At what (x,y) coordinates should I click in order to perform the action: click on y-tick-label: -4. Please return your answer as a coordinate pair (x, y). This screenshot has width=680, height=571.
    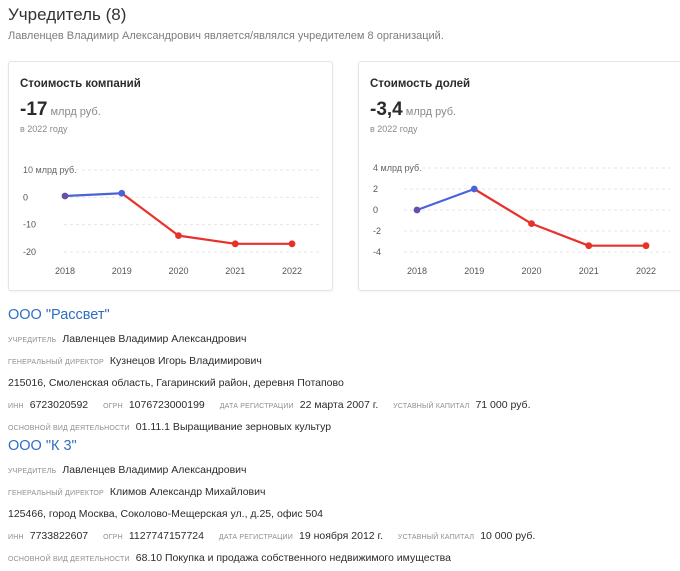
    Looking at the image, I should click on (377, 252).